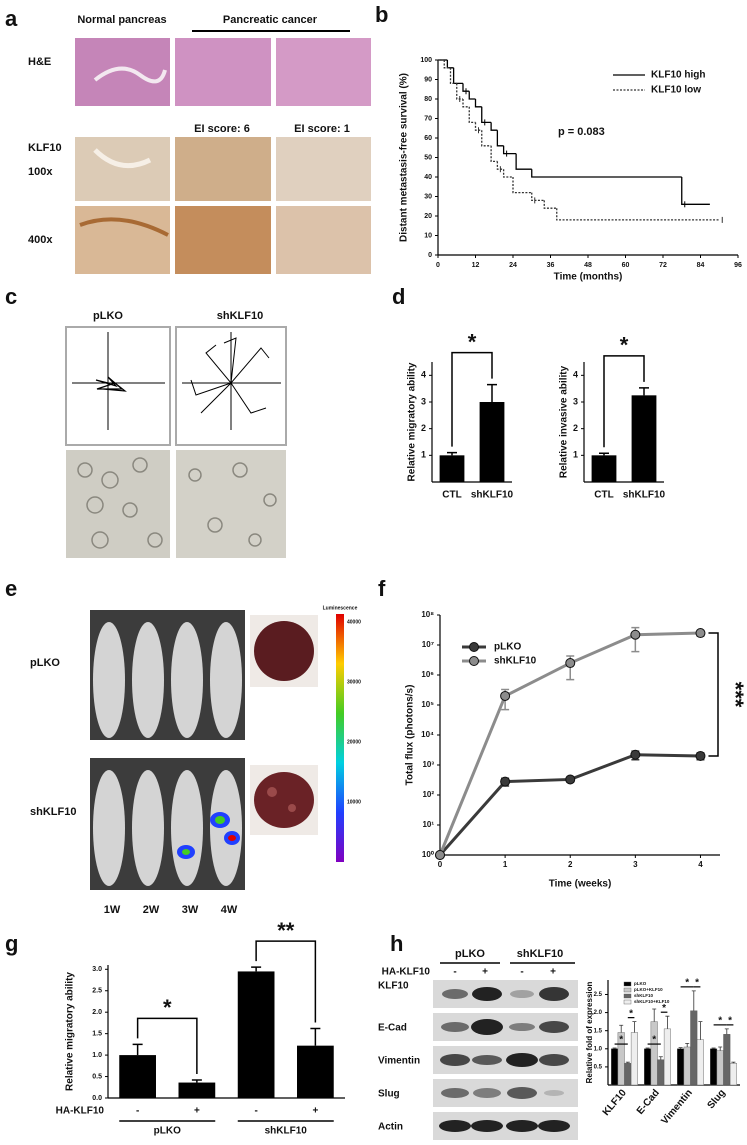 This screenshot has height=1145, width=747. Describe the element at coordinates (167, 1131) in the screenshot. I see `group-label: pLKO` at that location.